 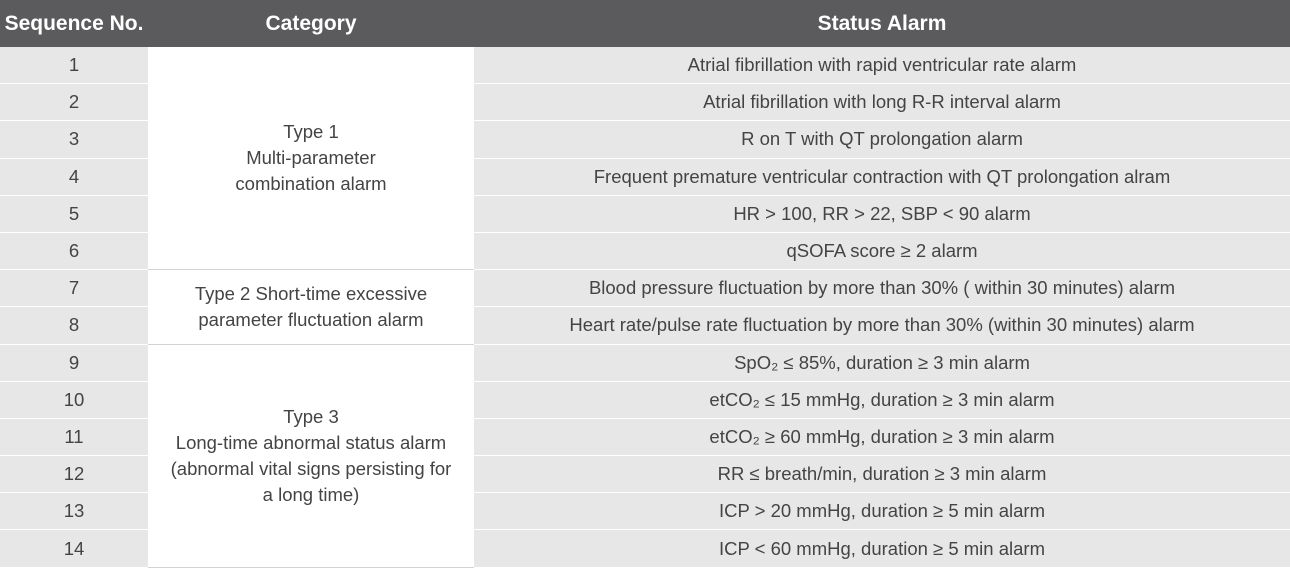 I want to click on category-line: Multi-parameter, so click(x=311, y=158).